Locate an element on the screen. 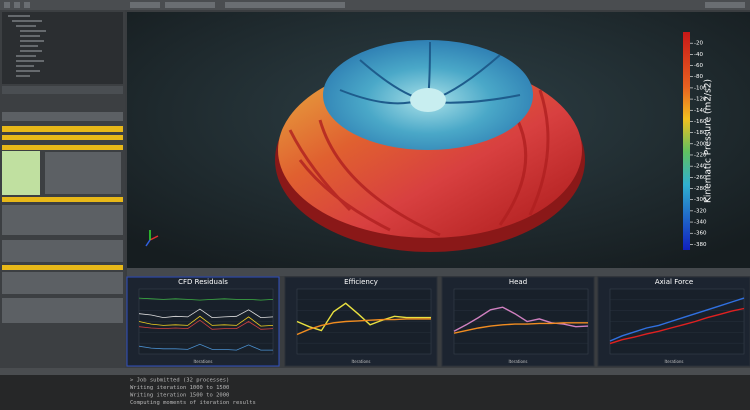 Image resolution: width=750 pixels, height=410 pixels. console-line: Computing moments of iteration results is located at coordinates (193, 403).